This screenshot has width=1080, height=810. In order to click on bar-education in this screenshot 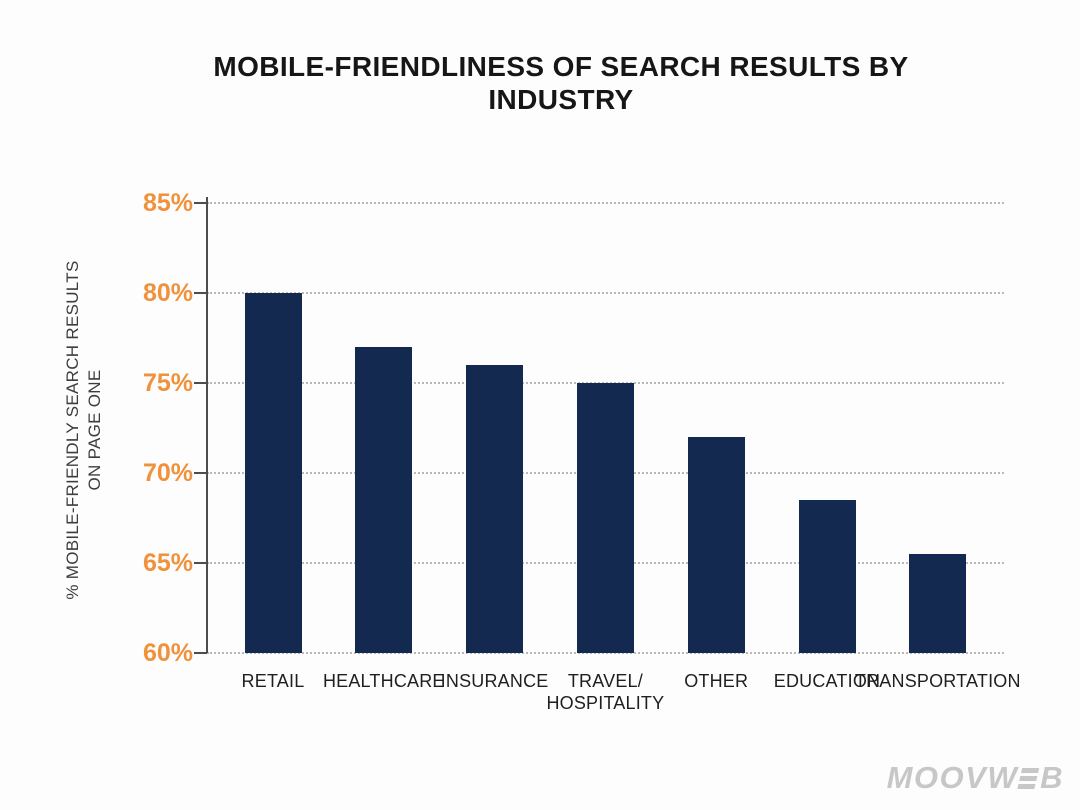, I will do `click(827, 576)`.